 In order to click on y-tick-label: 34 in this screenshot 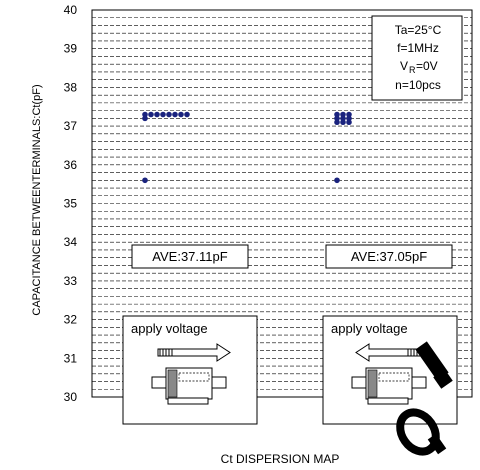, I will do `click(71, 242)`.